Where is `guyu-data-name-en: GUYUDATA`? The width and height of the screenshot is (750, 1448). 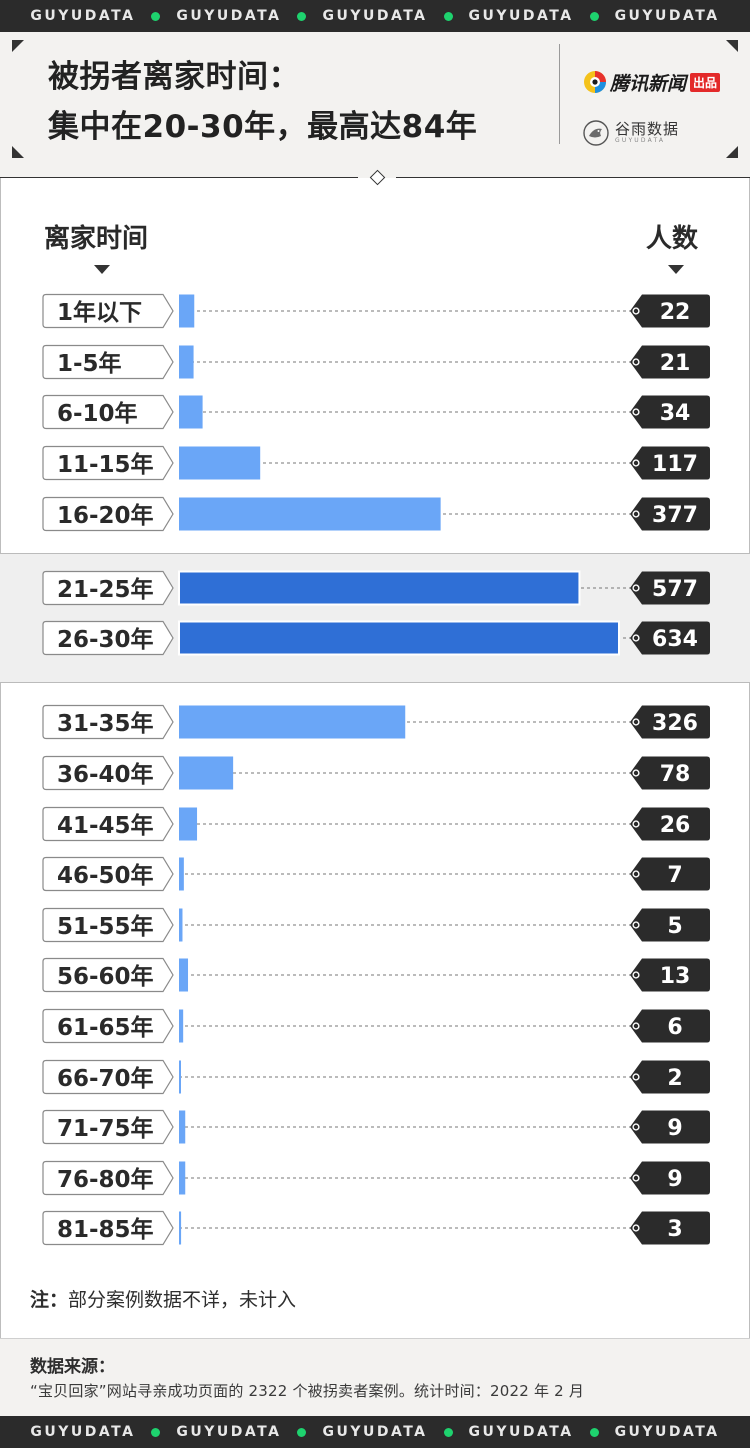 guyu-data-name-en: GUYUDATA is located at coordinates (640, 140).